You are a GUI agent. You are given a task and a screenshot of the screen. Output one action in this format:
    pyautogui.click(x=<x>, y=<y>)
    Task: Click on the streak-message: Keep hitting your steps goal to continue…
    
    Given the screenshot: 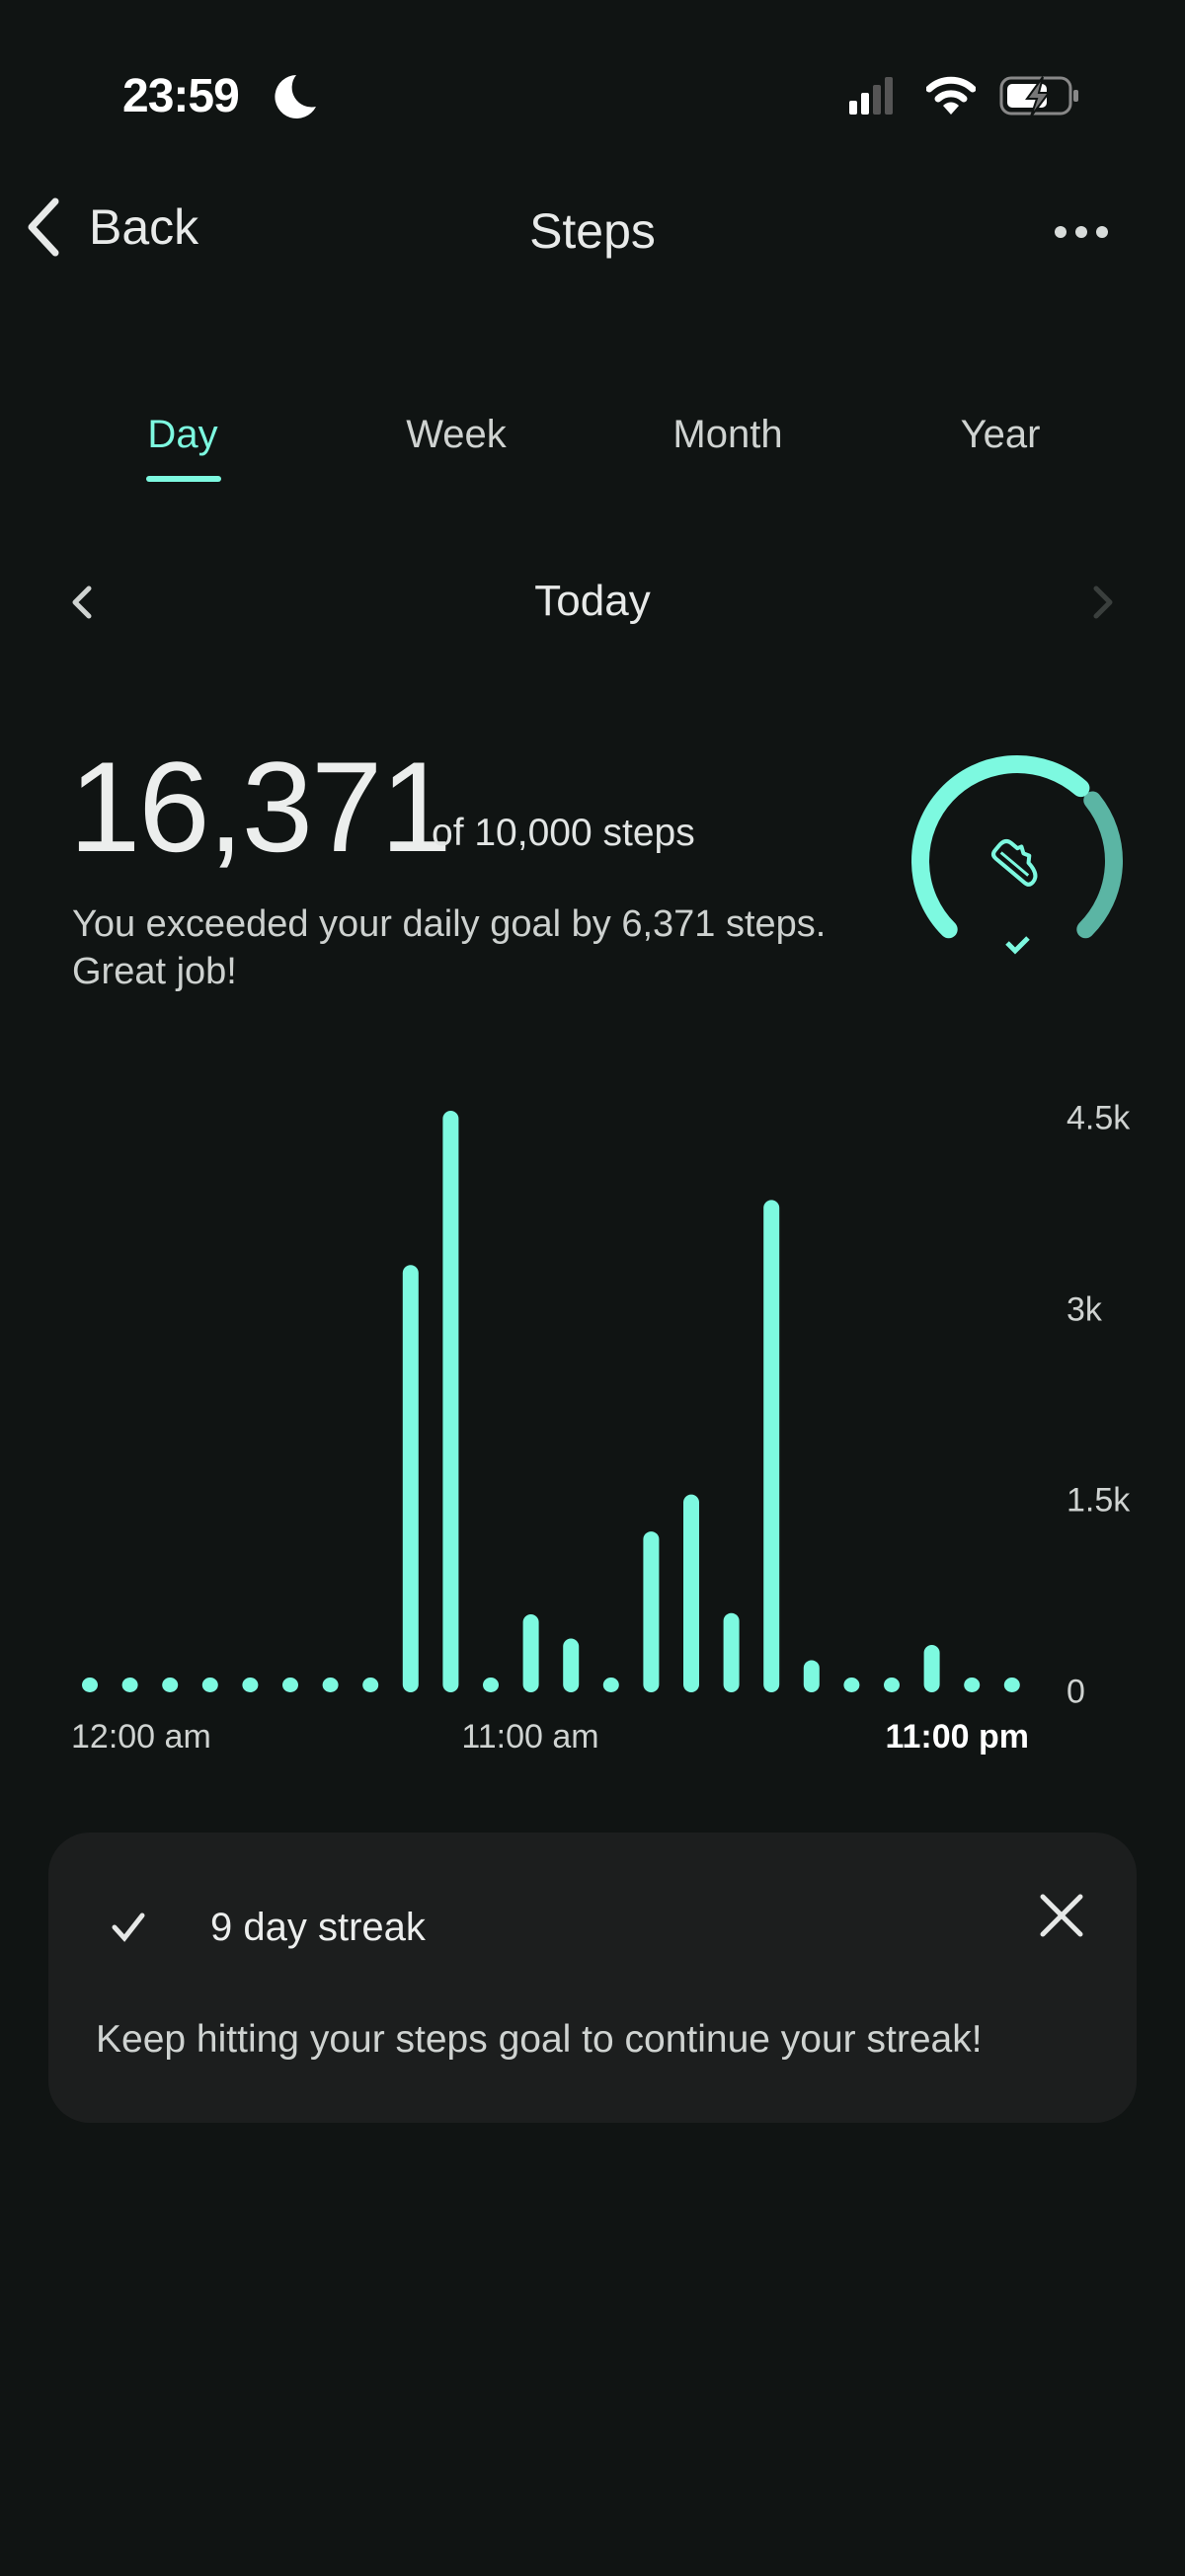 What is the action you would take?
    pyautogui.click(x=540, y=2039)
    